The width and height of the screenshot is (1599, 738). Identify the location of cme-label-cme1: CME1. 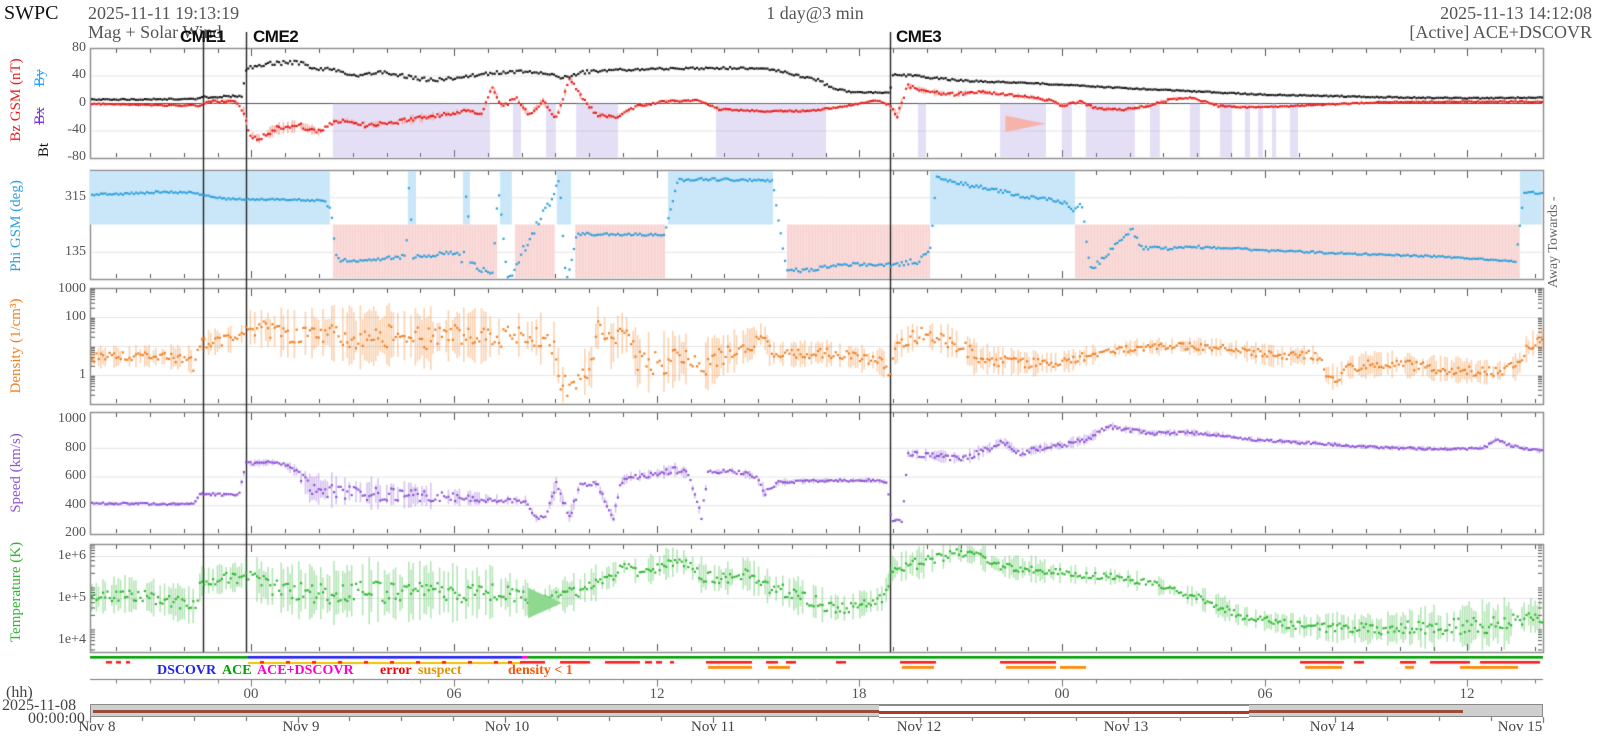
(203, 36).